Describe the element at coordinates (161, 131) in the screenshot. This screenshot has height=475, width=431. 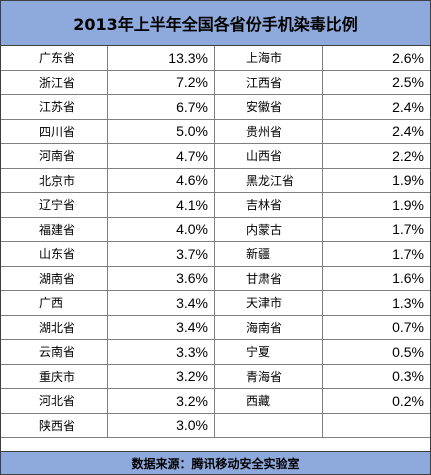
I see `value-cell: 5.0%` at that location.